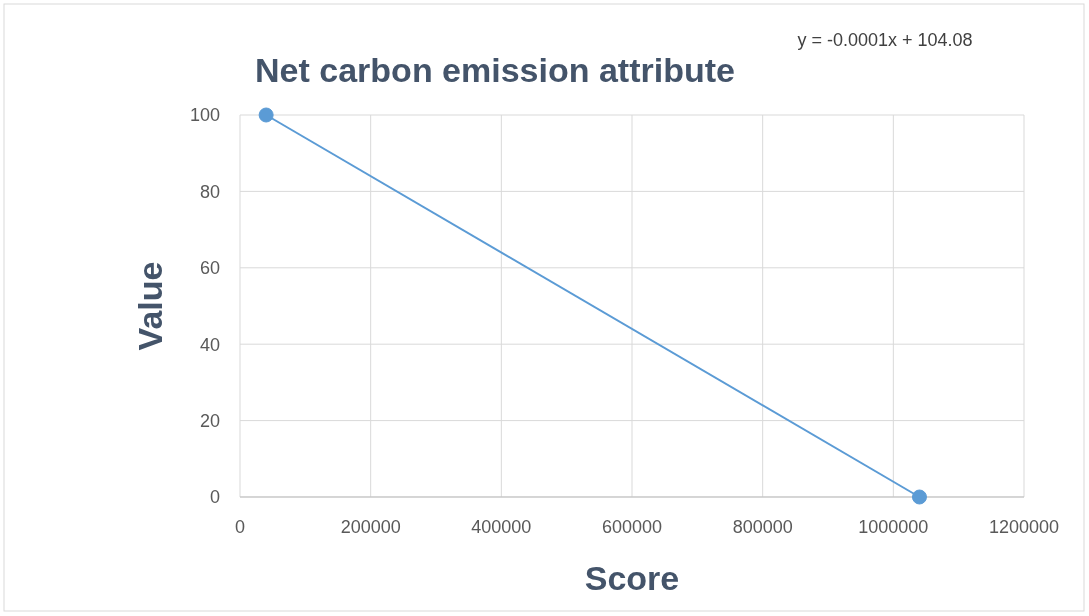 Image resolution: width=1089 pixels, height=616 pixels. What do you see at coordinates (150, 306) in the screenshot?
I see `y-axis-title: Value` at bounding box center [150, 306].